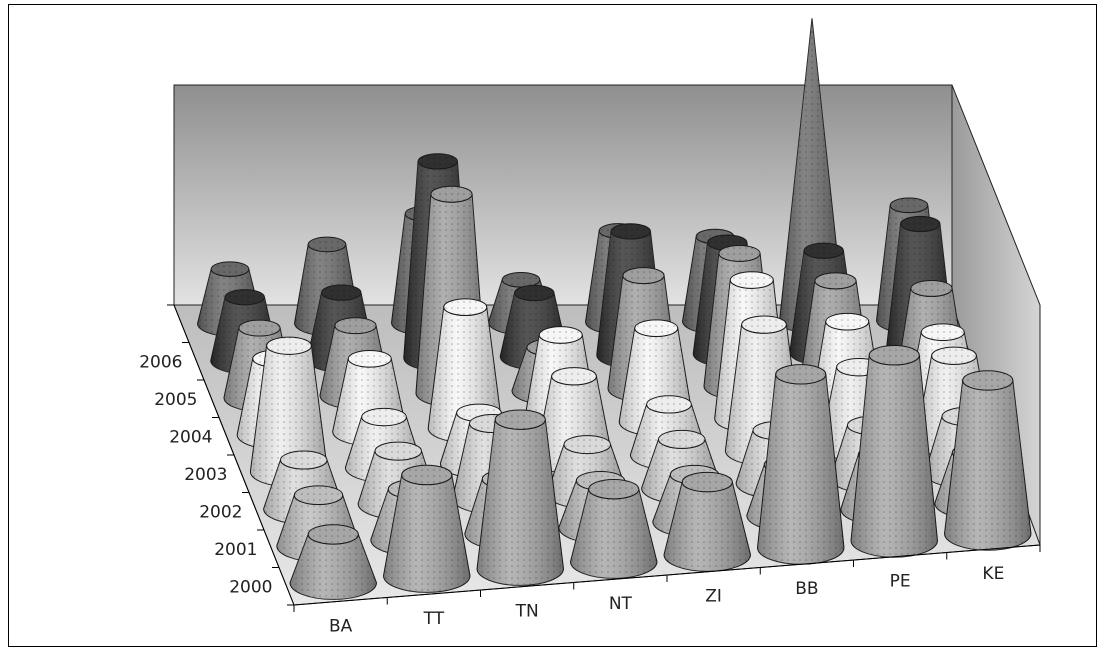 This screenshot has height=651, width=1105. I want to click on bar-NT-2000, so click(614, 528).